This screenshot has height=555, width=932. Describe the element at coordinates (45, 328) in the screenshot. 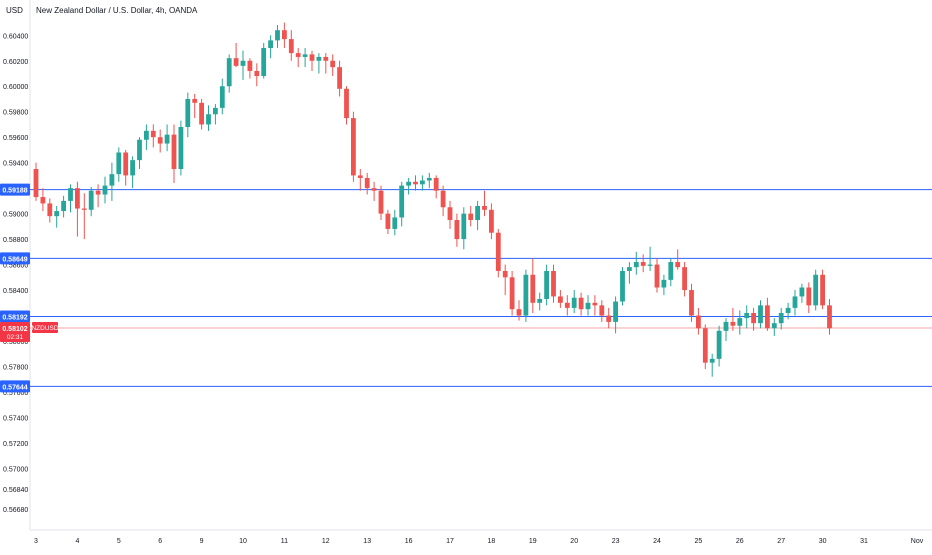

I see `symbol-tag: NZDUSD` at that location.